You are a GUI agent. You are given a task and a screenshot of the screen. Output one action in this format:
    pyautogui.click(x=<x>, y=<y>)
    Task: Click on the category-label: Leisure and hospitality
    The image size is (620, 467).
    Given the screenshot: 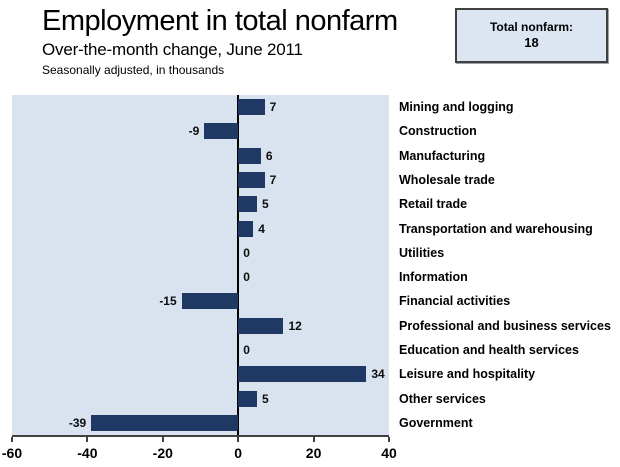 What is the action you would take?
    pyautogui.click(x=467, y=374)
    